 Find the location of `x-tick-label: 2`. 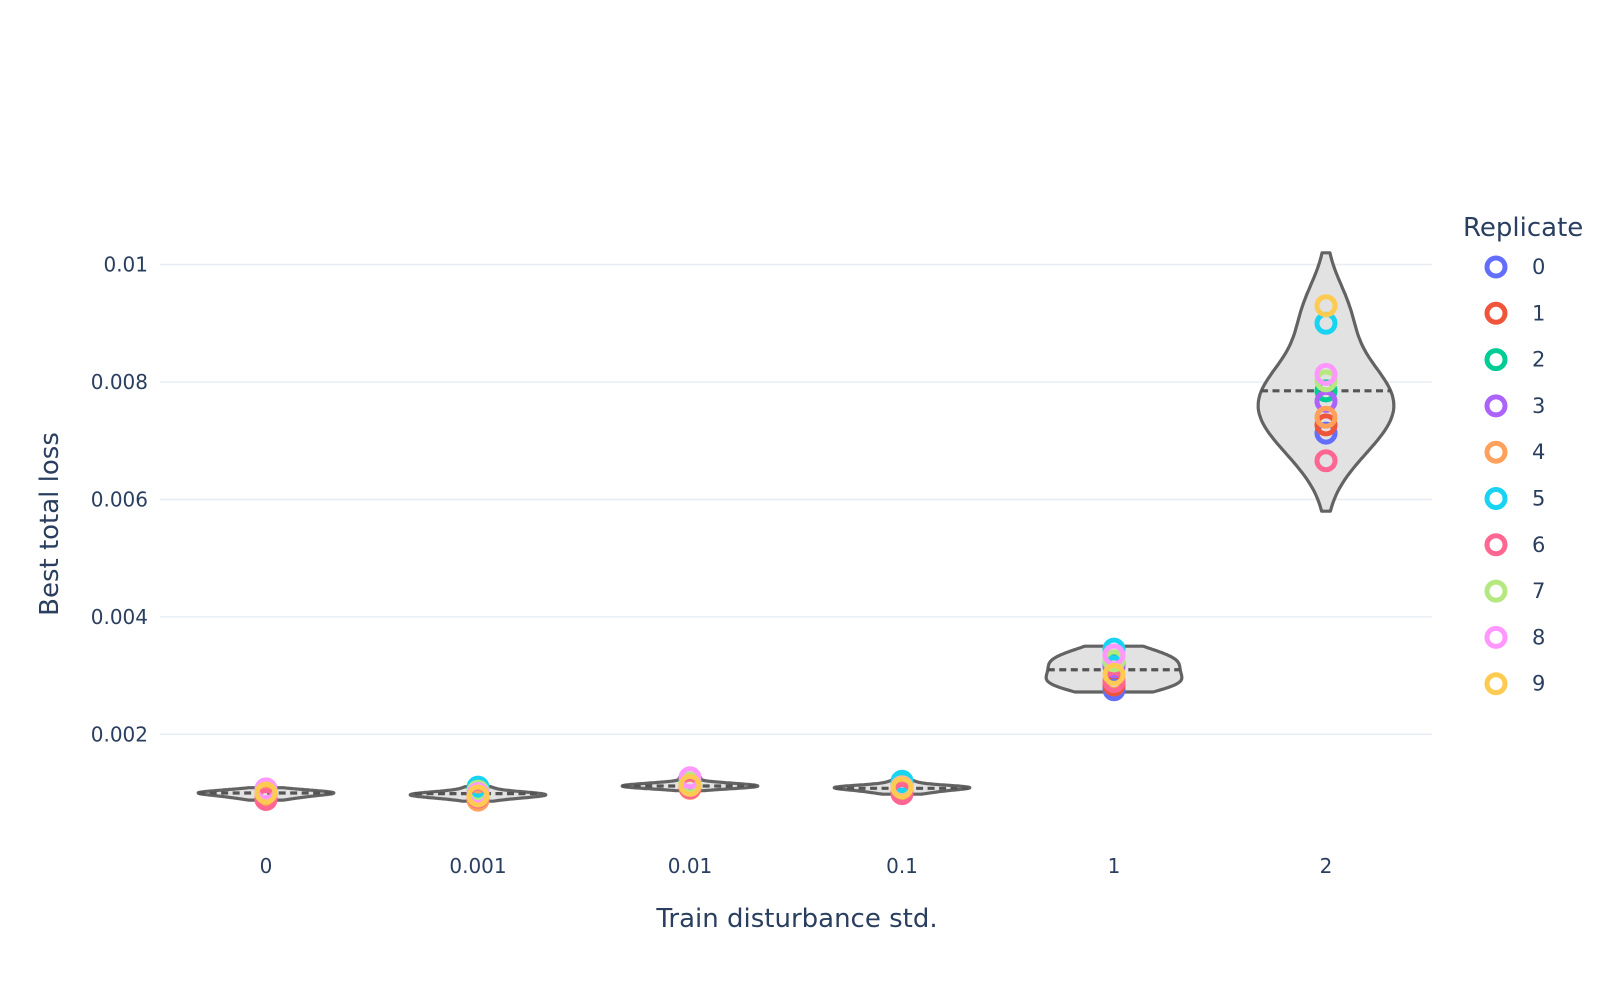

x-tick-label: 2 is located at coordinates (1326, 866).